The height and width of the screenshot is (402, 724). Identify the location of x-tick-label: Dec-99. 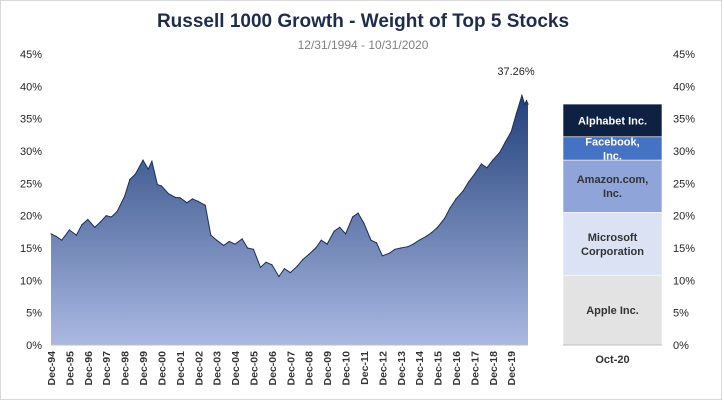
(144, 368).